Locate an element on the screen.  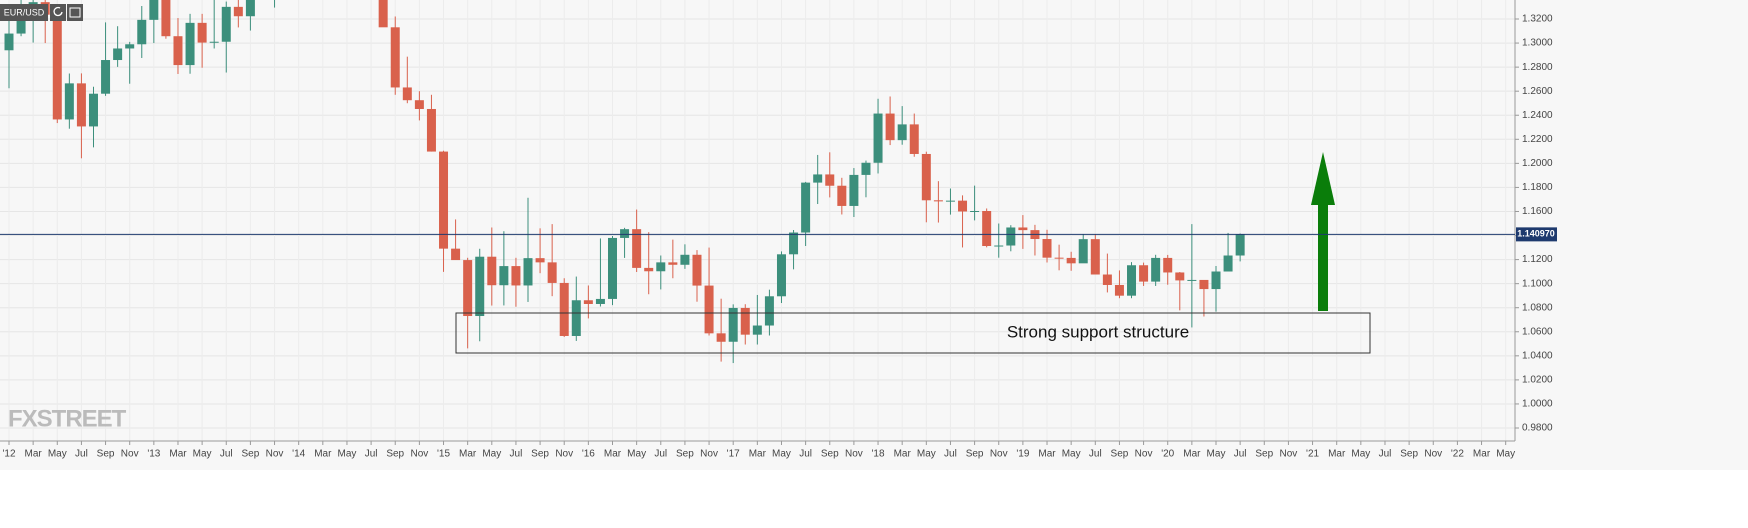
y-tick-label: 1.3000 is located at coordinates (1537, 43).